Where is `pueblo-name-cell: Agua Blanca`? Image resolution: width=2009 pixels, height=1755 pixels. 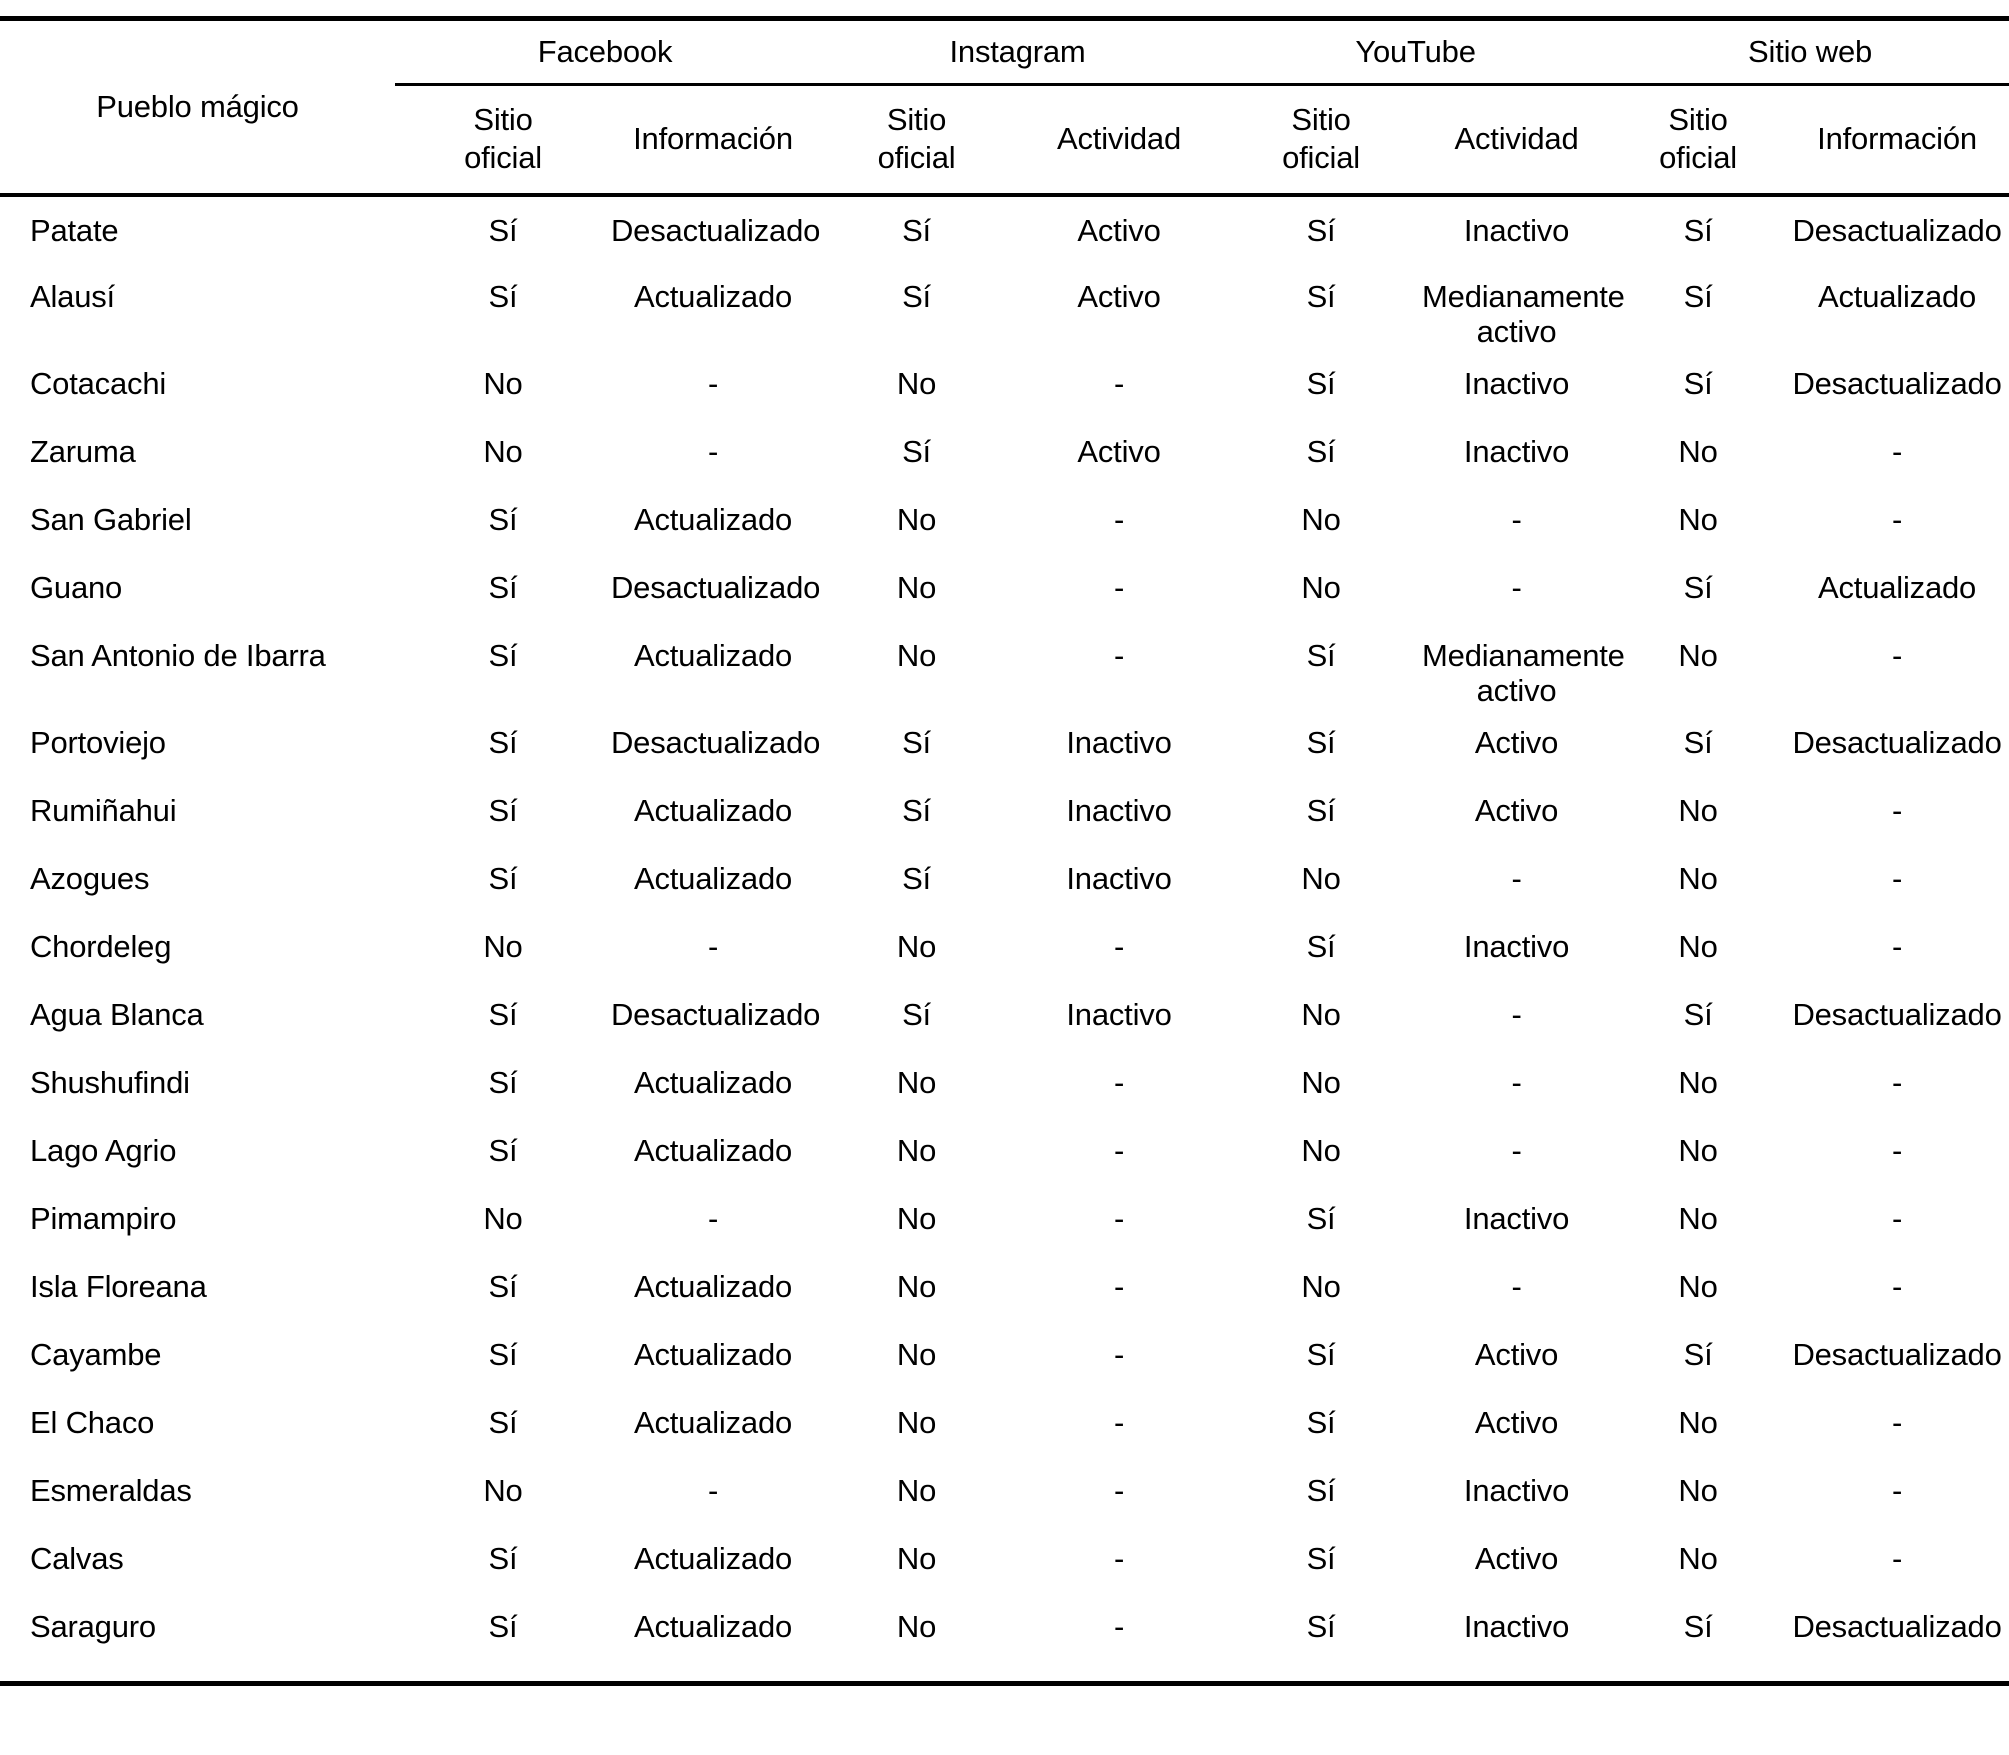 pueblo-name-cell: Agua Blanca is located at coordinates (117, 1015).